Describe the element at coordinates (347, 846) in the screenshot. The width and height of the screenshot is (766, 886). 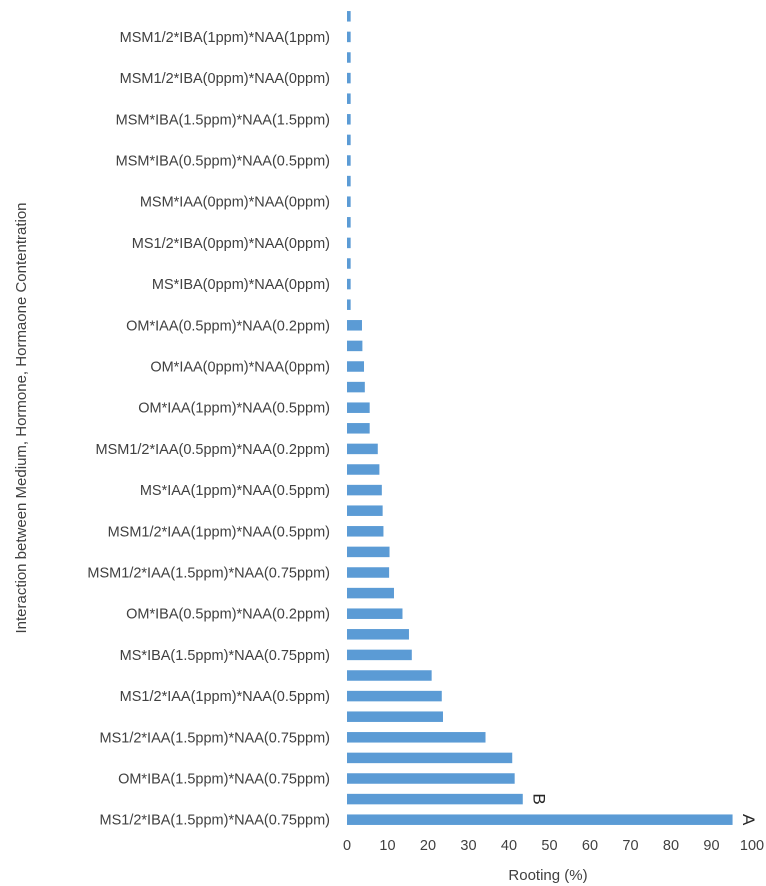
I see `x-tick-label: 0` at that location.